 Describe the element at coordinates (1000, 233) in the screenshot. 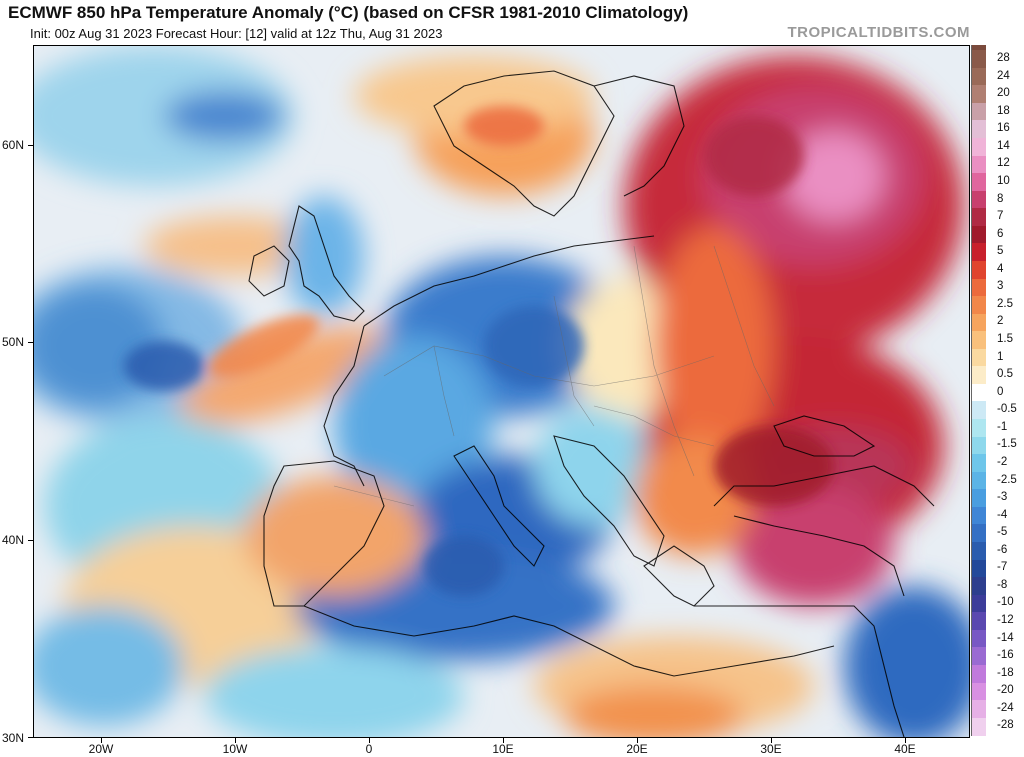

I see `legend-label: 6` at that location.